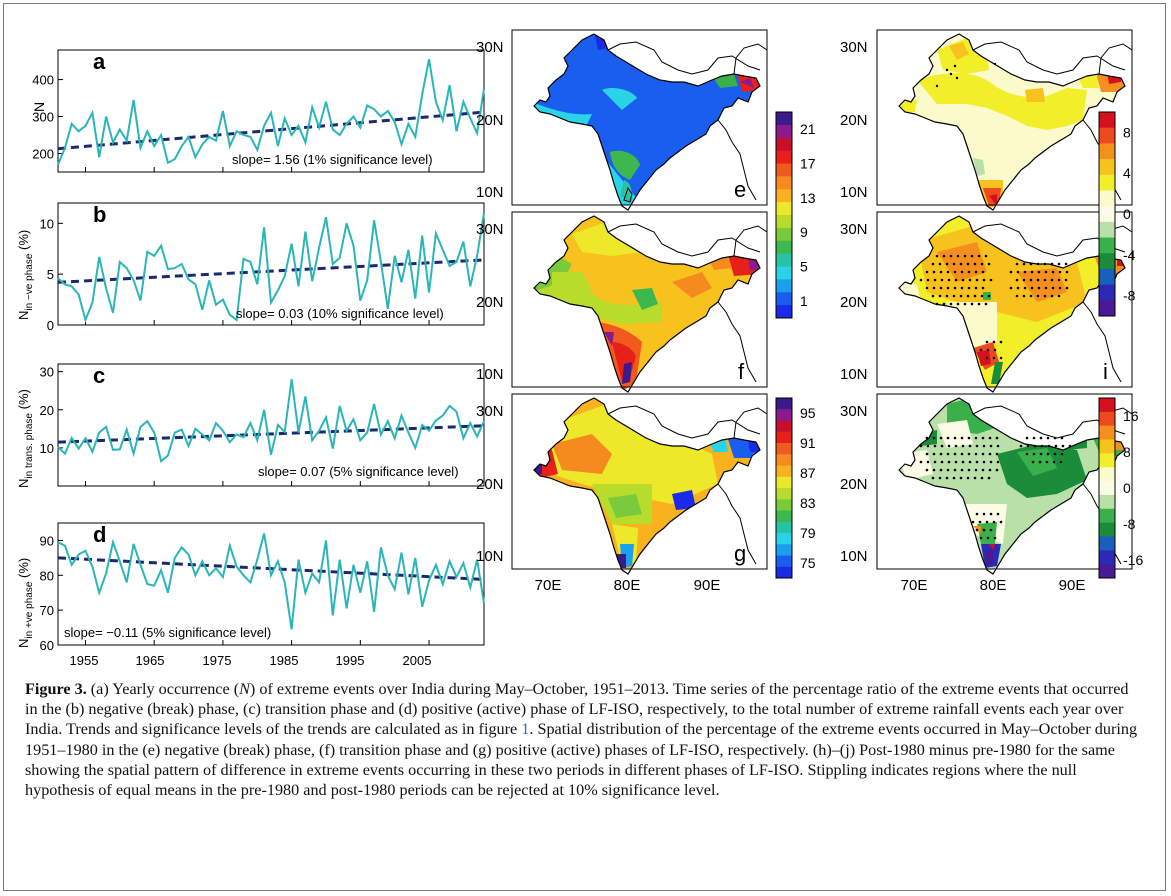 The height and width of the screenshot is (896, 1171). I want to click on caption-italic-n: N, so click(244, 689).